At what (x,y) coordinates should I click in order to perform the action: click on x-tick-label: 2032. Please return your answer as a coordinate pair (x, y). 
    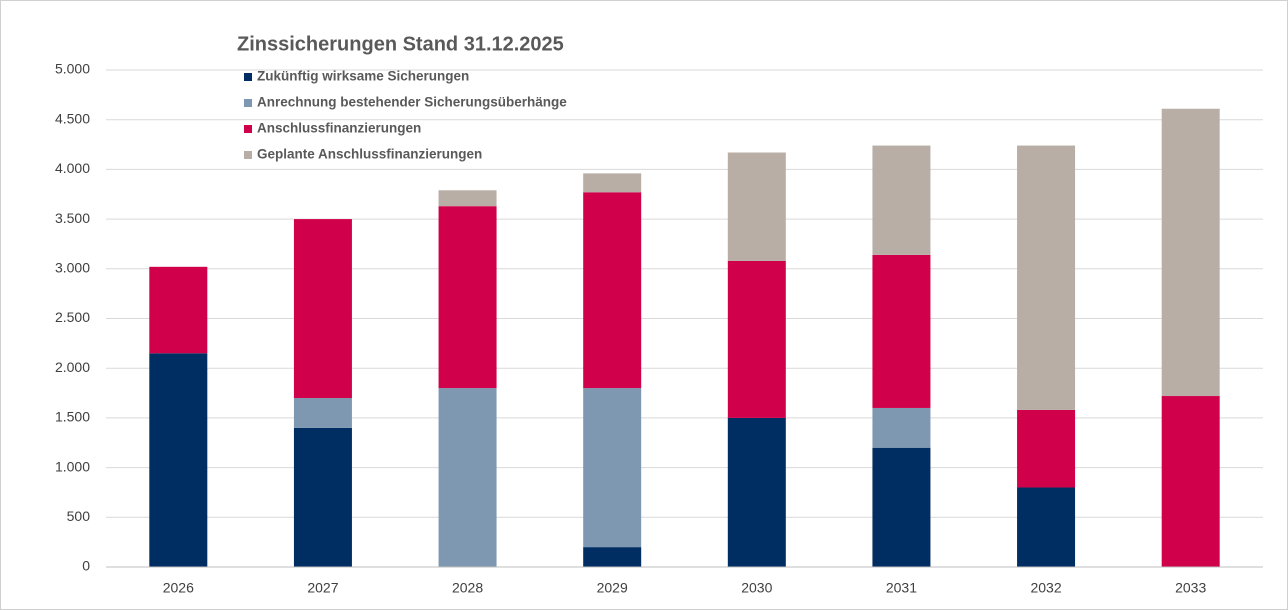
    Looking at the image, I should click on (1045, 588).